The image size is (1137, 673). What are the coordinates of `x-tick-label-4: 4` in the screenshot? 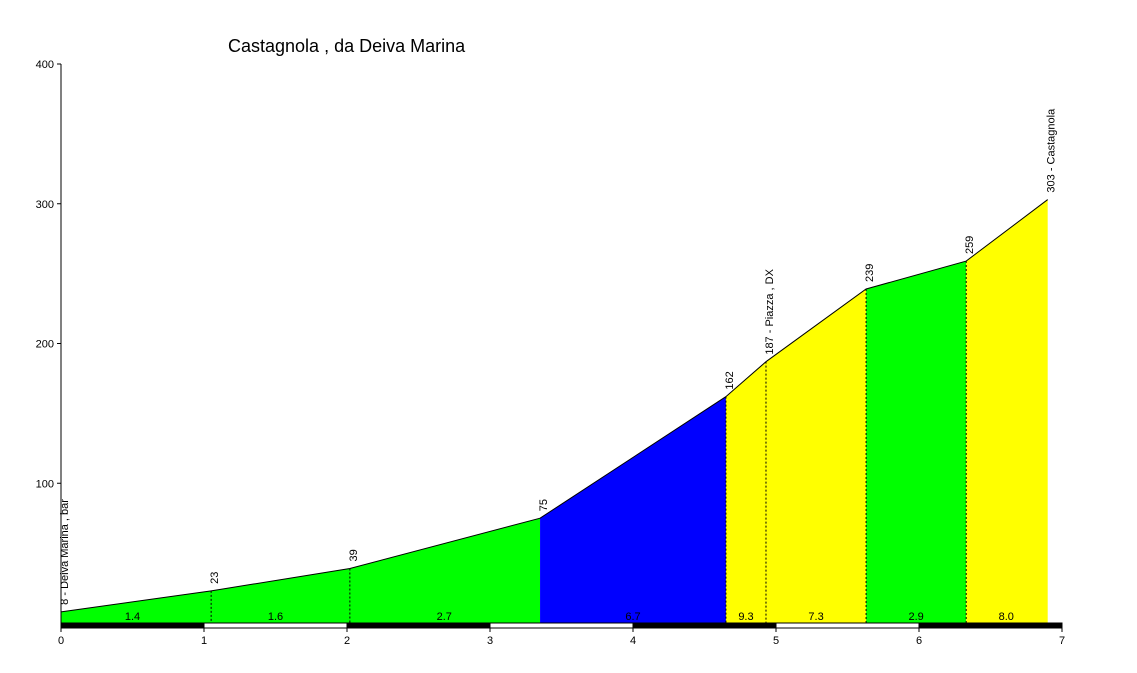 It's located at (633, 641).